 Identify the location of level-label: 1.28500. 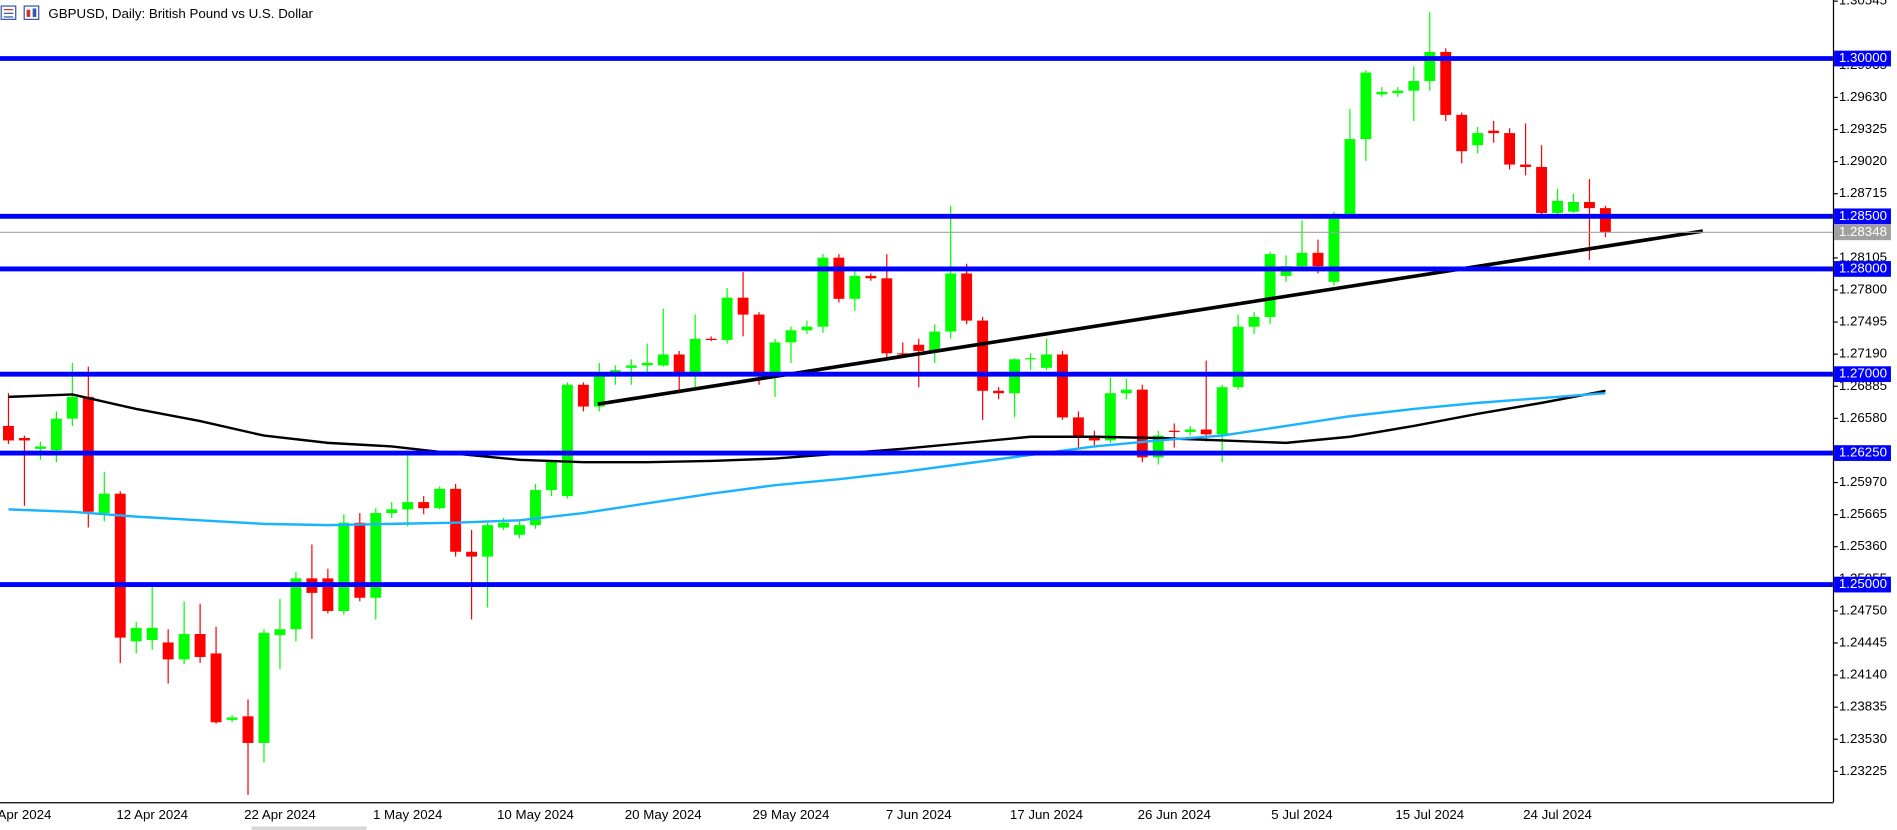
(1863, 215).